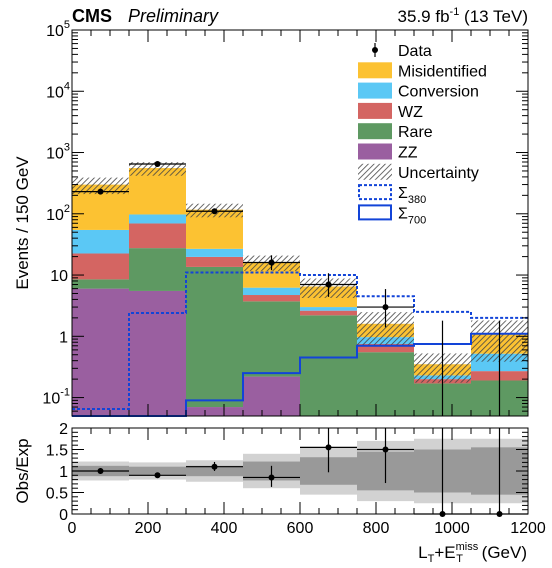  Describe the element at coordinates (417, 200) in the screenshot. I see `legend-label-sub: 380` at that location.